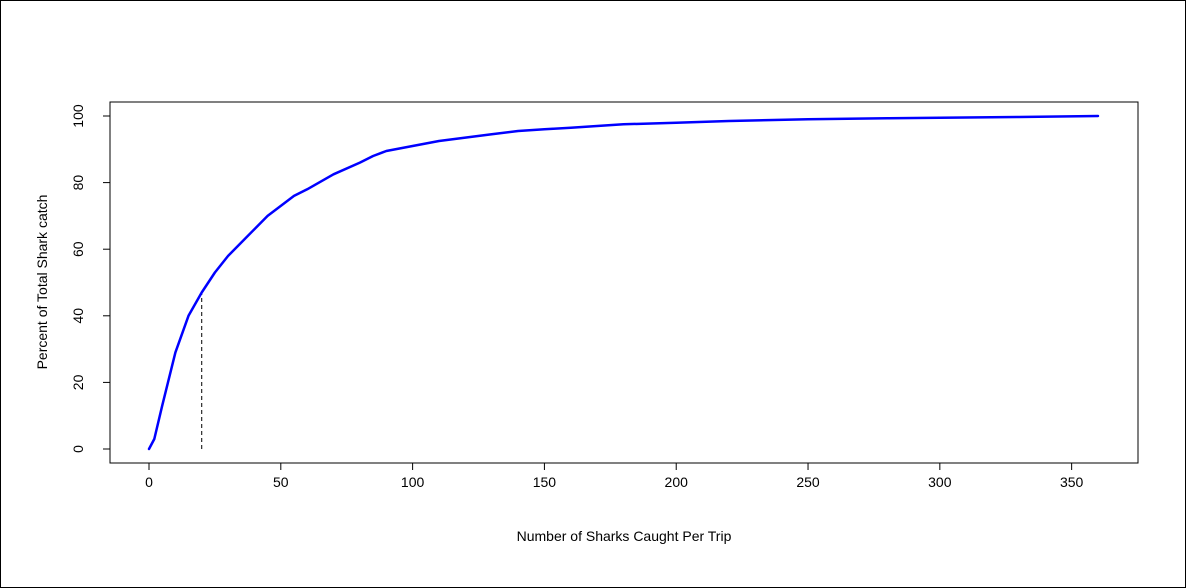 This screenshot has width=1186, height=588. I want to click on x-axis-title: Number of Sharks Caught Per Trip, so click(624, 536).